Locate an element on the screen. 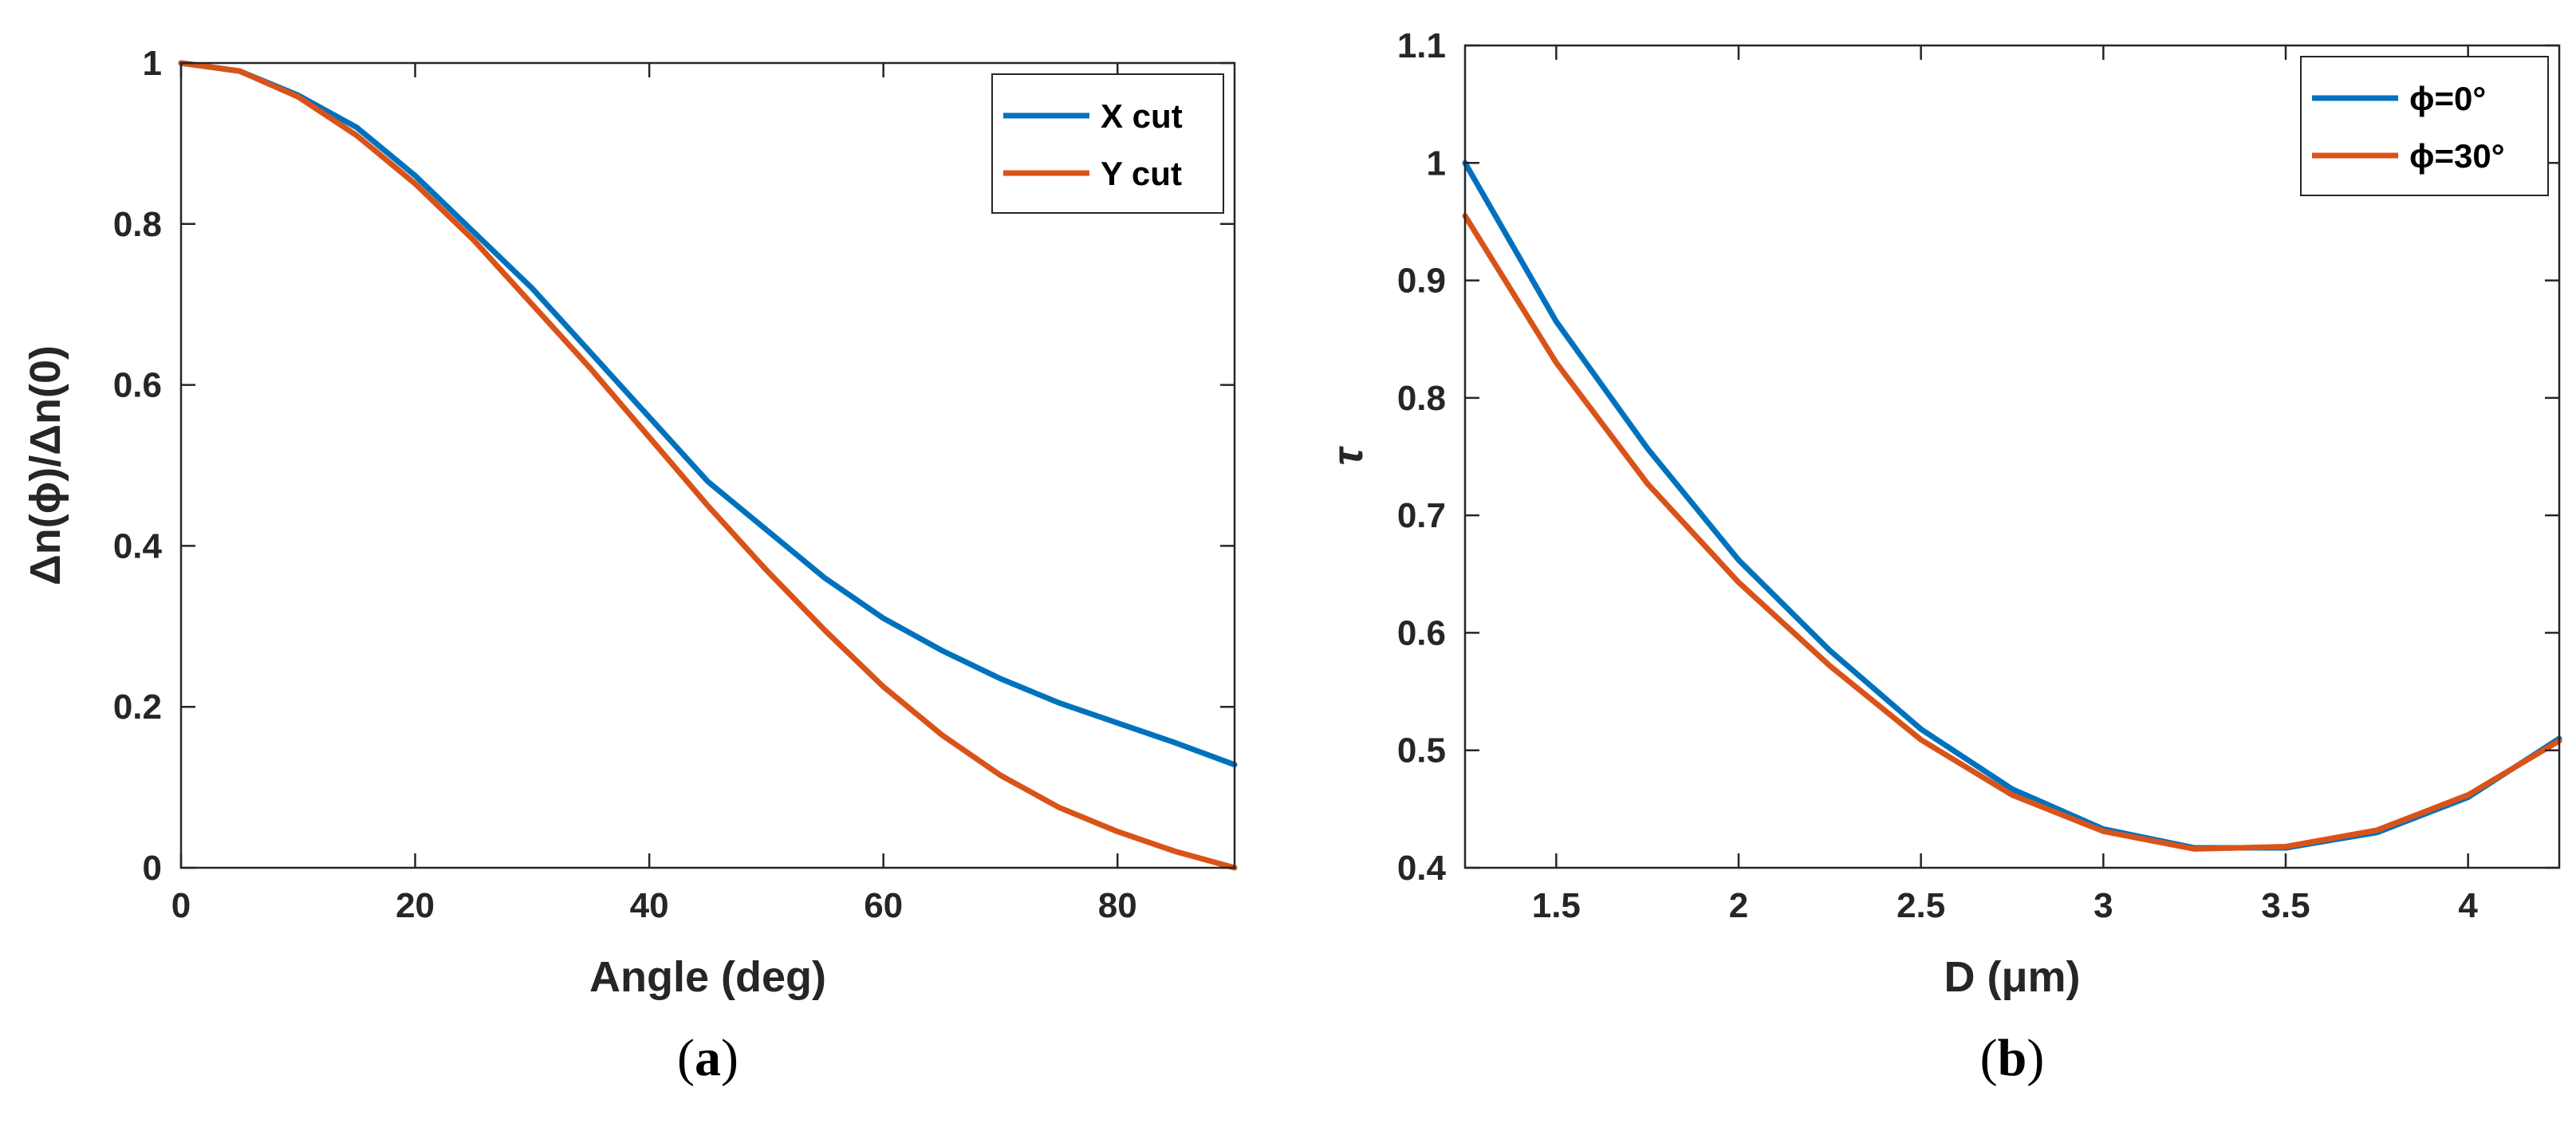  x-tick-label: 1.5 is located at coordinates (1556, 906).